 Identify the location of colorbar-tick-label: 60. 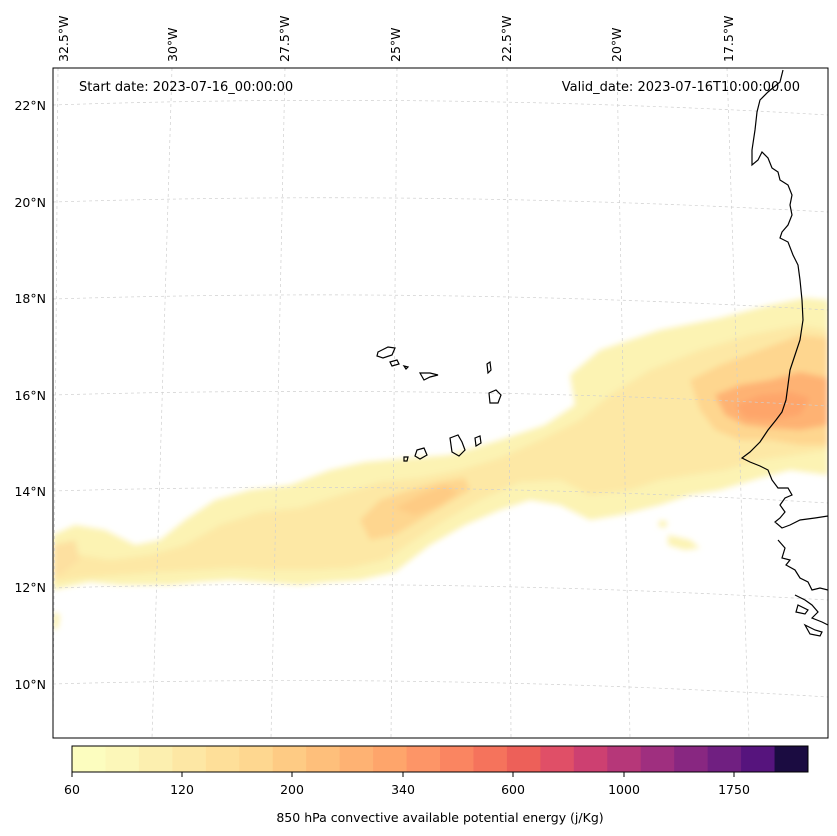
(72, 789).